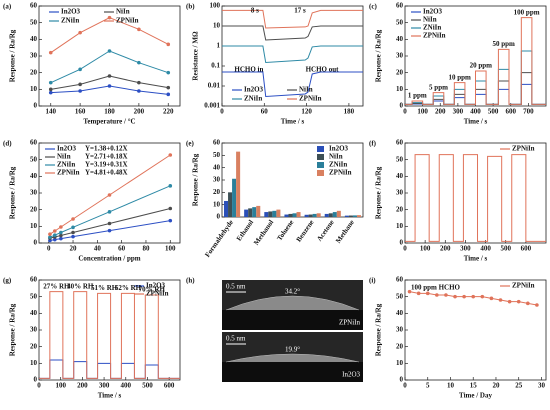  What do you see at coordinates (248, 70) in the screenshot?
I see `annotation: HCHO in` at bounding box center [248, 70].